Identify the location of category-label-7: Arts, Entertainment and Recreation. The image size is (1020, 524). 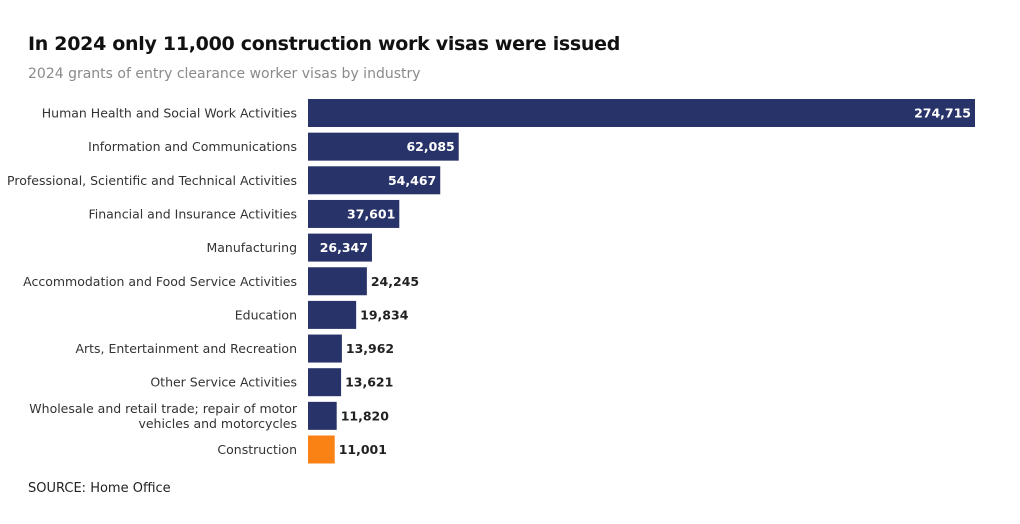
(186, 348).